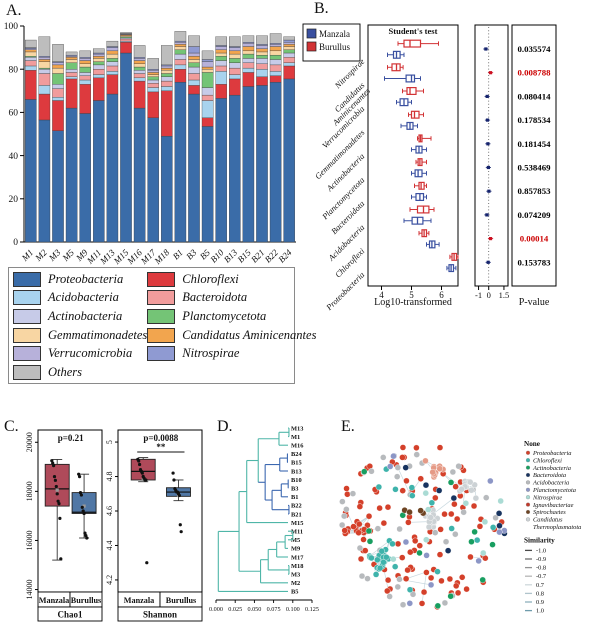 The image size is (600, 624). I want to click on dendro-leaf-label: M5, so click(295, 540).